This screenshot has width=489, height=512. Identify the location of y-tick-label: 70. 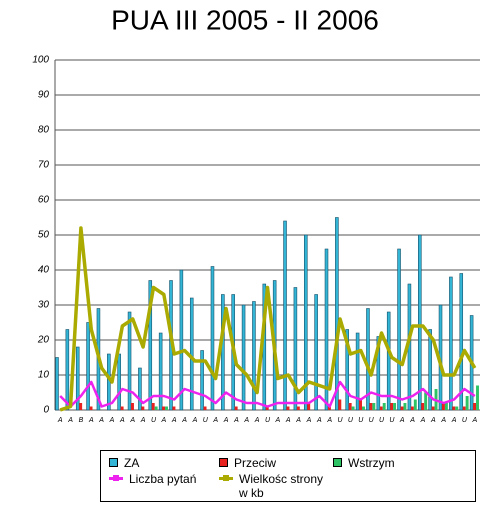
(44, 165).